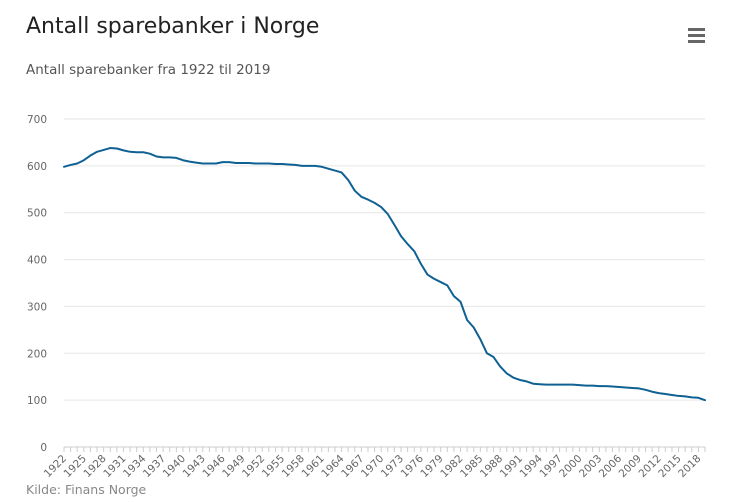 This screenshot has height=502, width=735. What do you see at coordinates (43, 448) in the screenshot?
I see `y-tick-label: 0` at bounding box center [43, 448].